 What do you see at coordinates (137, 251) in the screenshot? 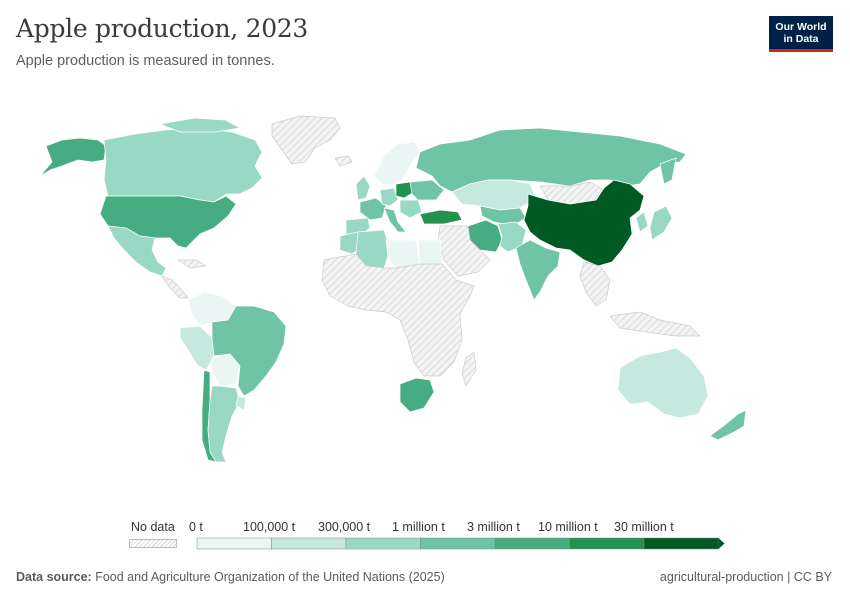
I see `country-mexico` at bounding box center [137, 251].